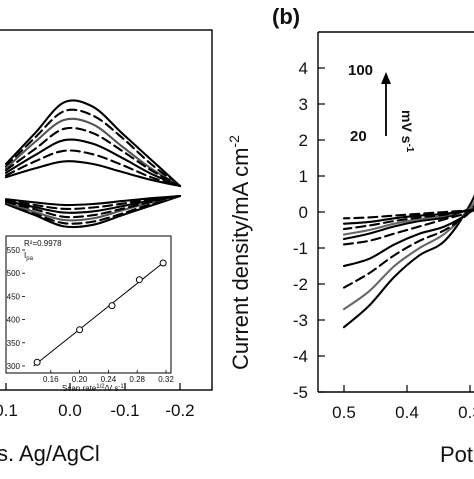  I want to click on panel-b-ytick-label: -4, so click(300, 356).